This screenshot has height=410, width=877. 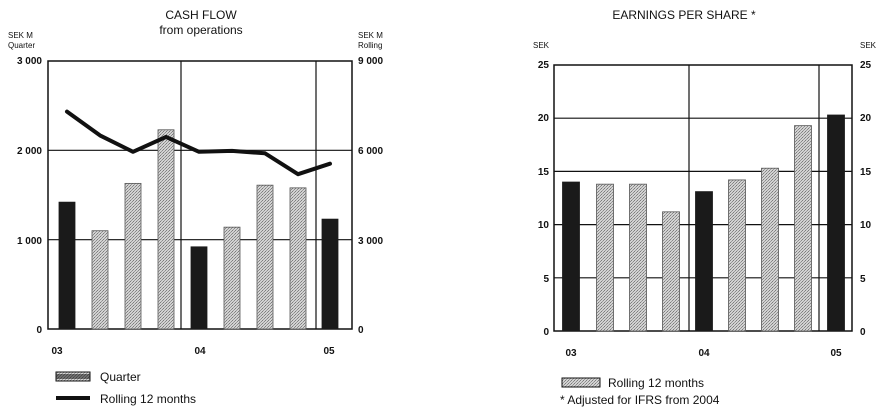 I want to click on y-tick-label: 2 000, so click(x=29, y=151).